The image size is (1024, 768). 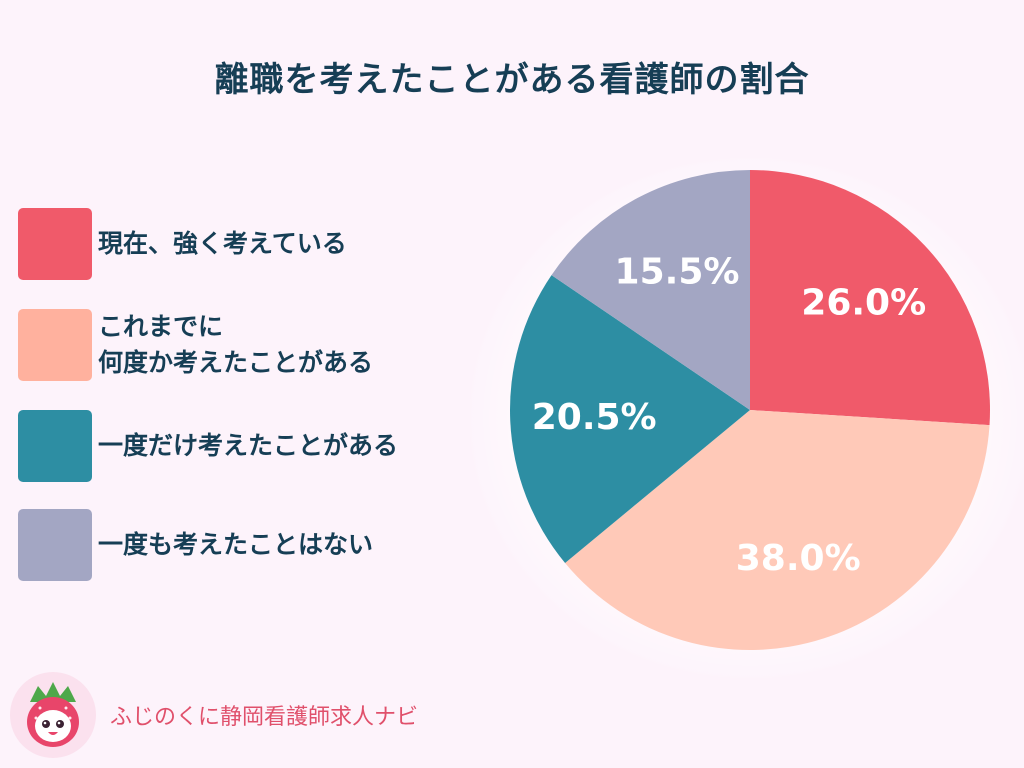 What do you see at coordinates (777, 530) in the screenshot?
I see `pie-slice-several-times` at bounding box center [777, 530].